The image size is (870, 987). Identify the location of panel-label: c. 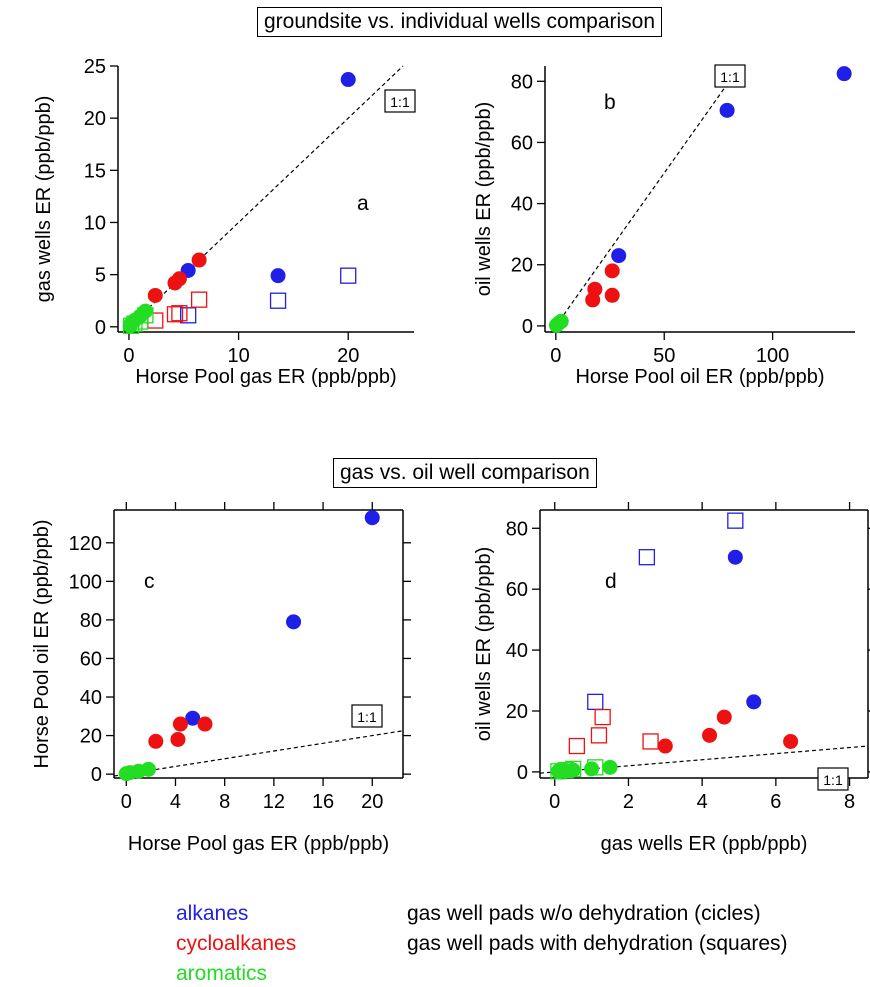
(149, 581).